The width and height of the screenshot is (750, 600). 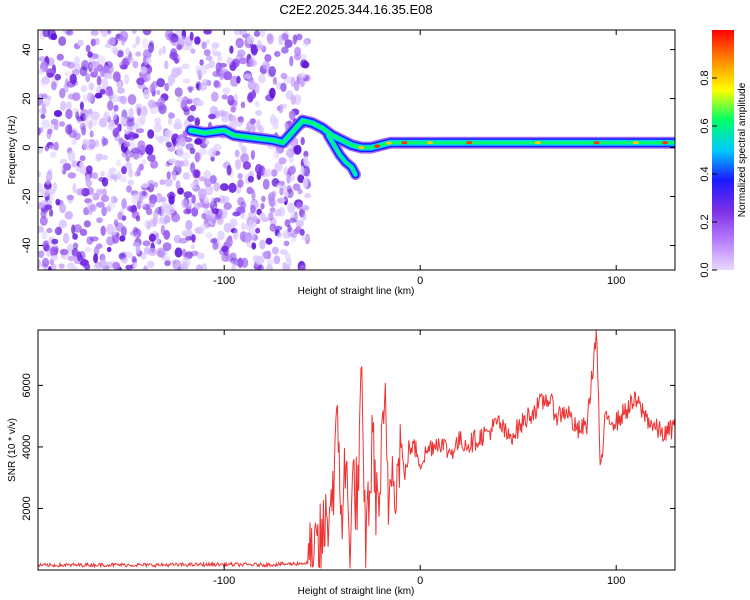 What do you see at coordinates (27, 447) in the screenshot?
I see `y-tick-label: 4000` at bounding box center [27, 447].